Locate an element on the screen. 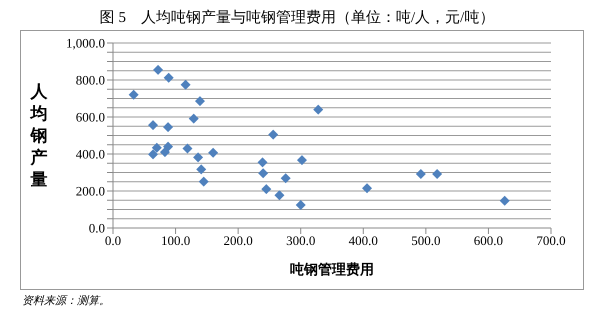  x-tick-label: 0.0 is located at coordinates (113, 240).